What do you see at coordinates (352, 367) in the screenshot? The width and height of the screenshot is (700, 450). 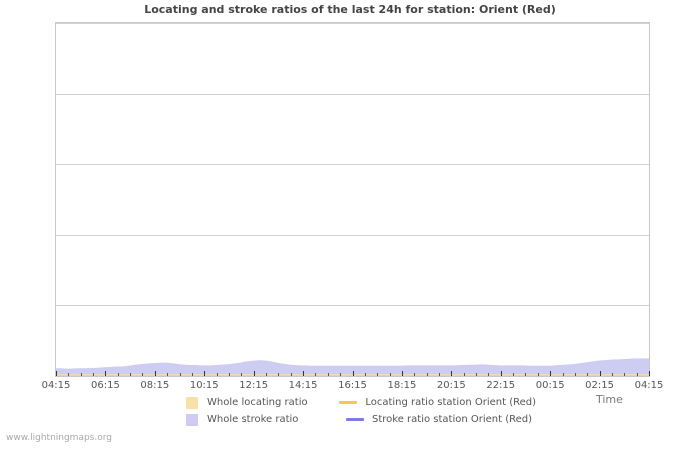 I see `series-layer` at bounding box center [352, 367].